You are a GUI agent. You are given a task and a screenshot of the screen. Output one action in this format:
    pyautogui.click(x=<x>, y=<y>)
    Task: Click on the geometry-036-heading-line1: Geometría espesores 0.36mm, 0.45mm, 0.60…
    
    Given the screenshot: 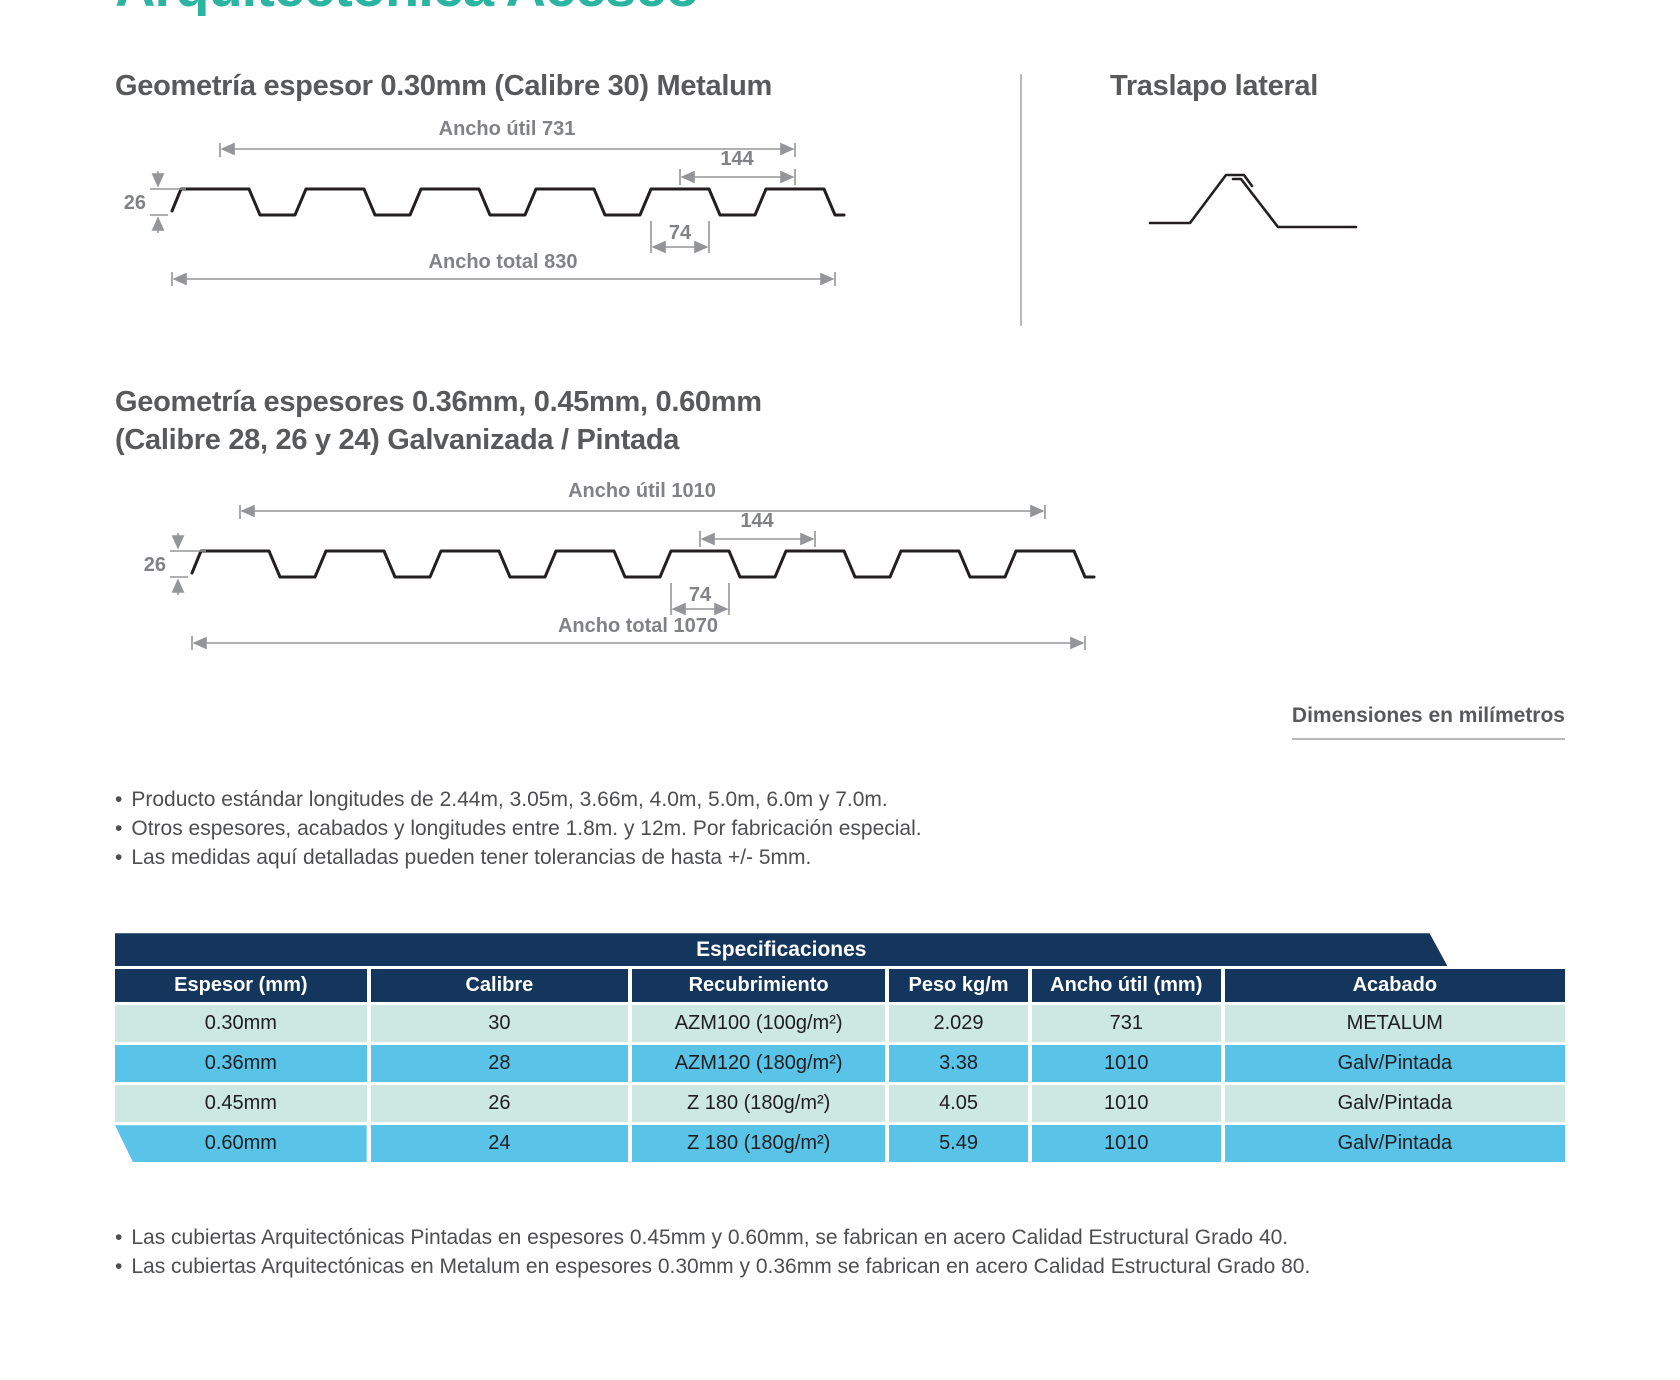 What is the action you would take?
    pyautogui.click(x=438, y=402)
    